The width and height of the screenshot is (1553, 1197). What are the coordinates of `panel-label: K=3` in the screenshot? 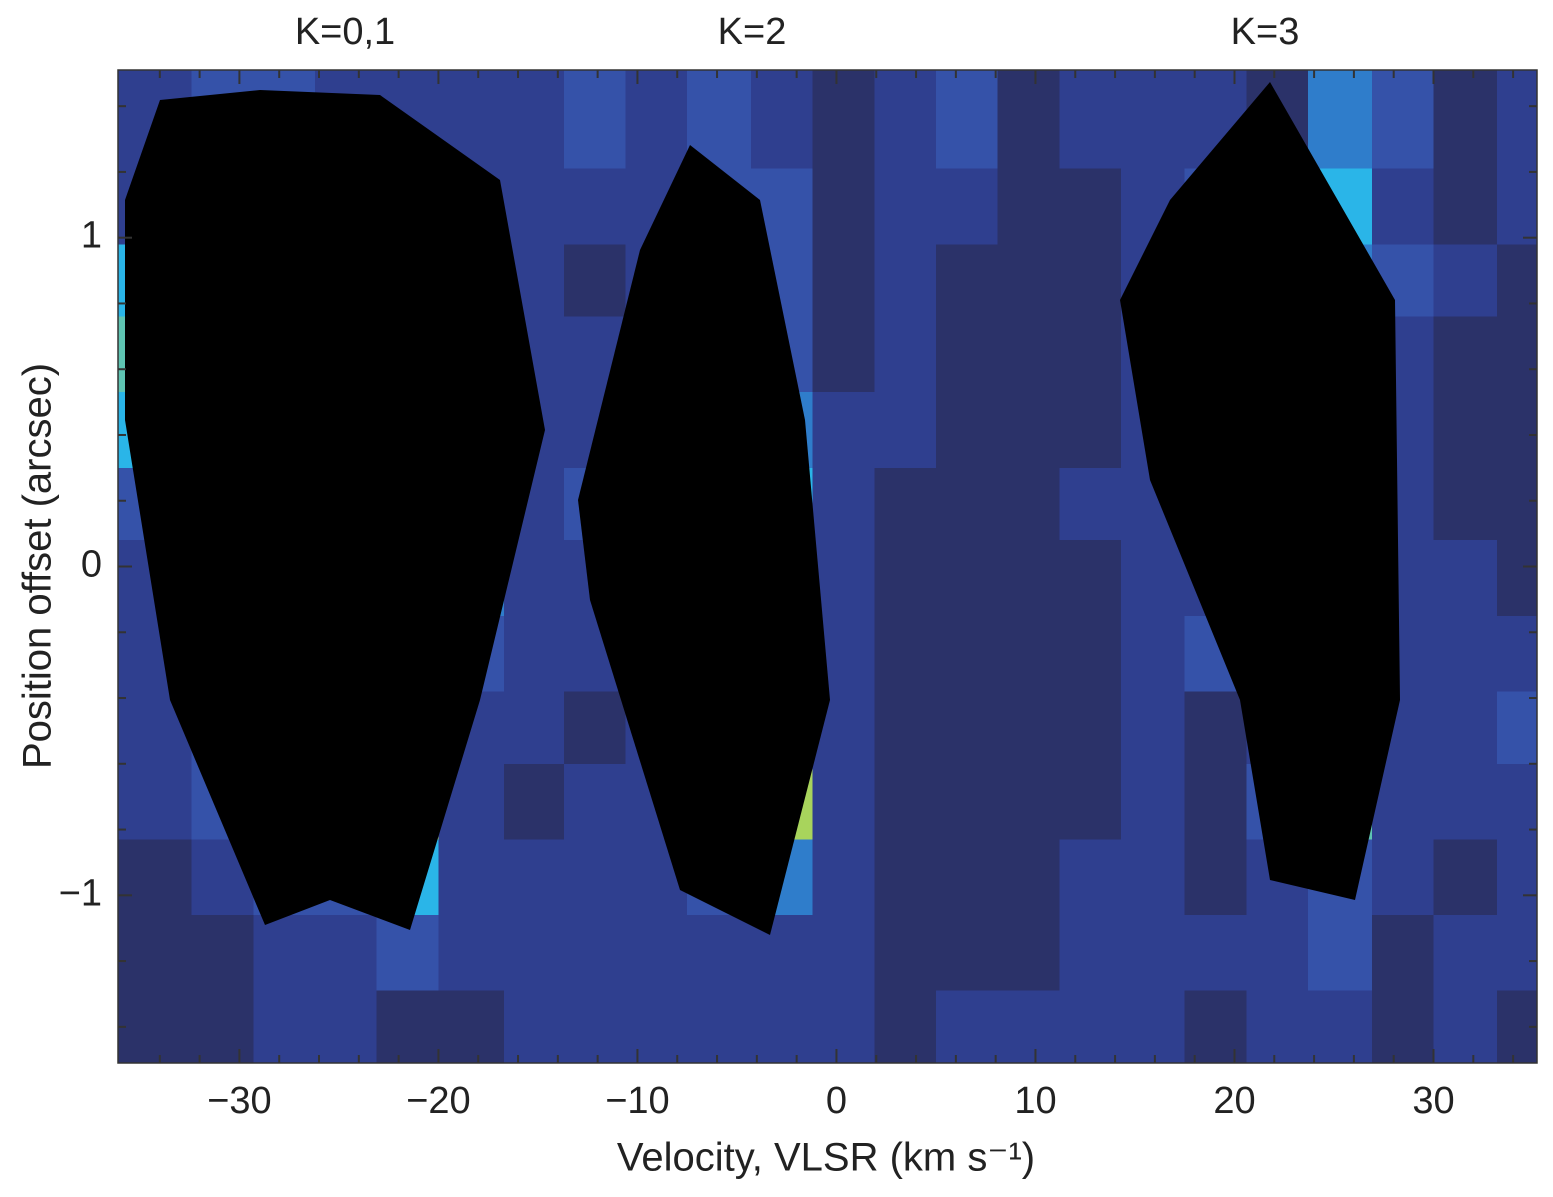 It's located at (1265, 32).